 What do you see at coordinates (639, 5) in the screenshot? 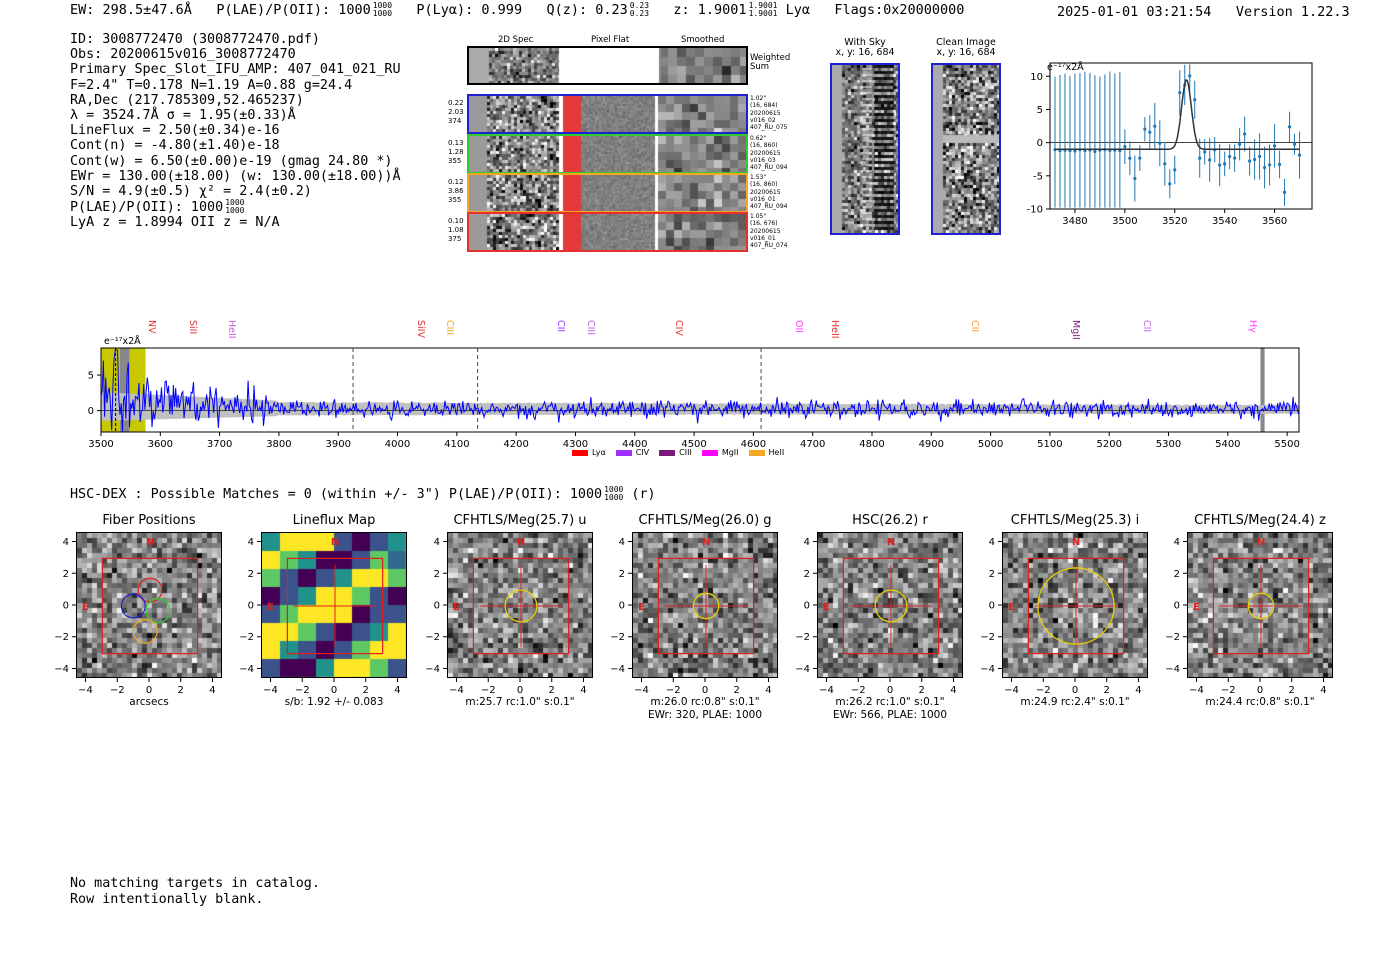
I see `header-qz-hi: 0.23` at bounding box center [639, 5].